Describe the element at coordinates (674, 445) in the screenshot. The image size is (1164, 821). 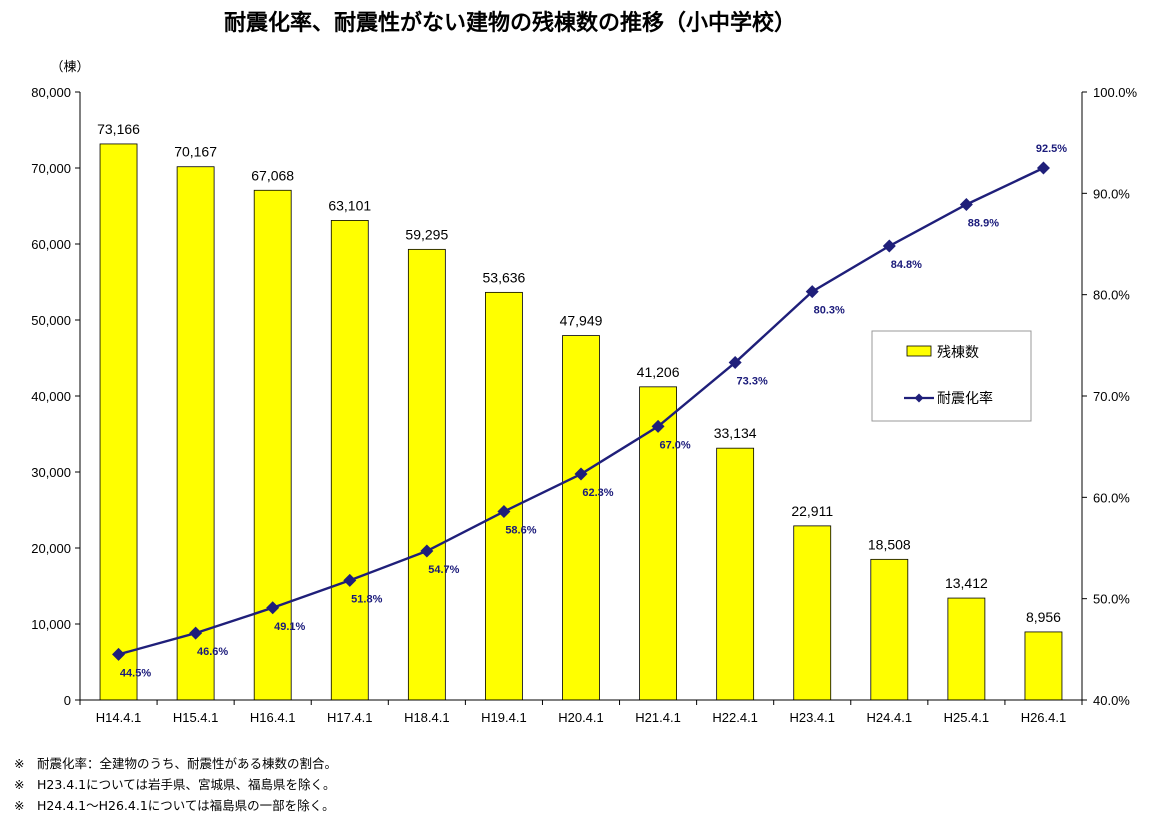
I see `line-value-label: 67.0%` at that location.